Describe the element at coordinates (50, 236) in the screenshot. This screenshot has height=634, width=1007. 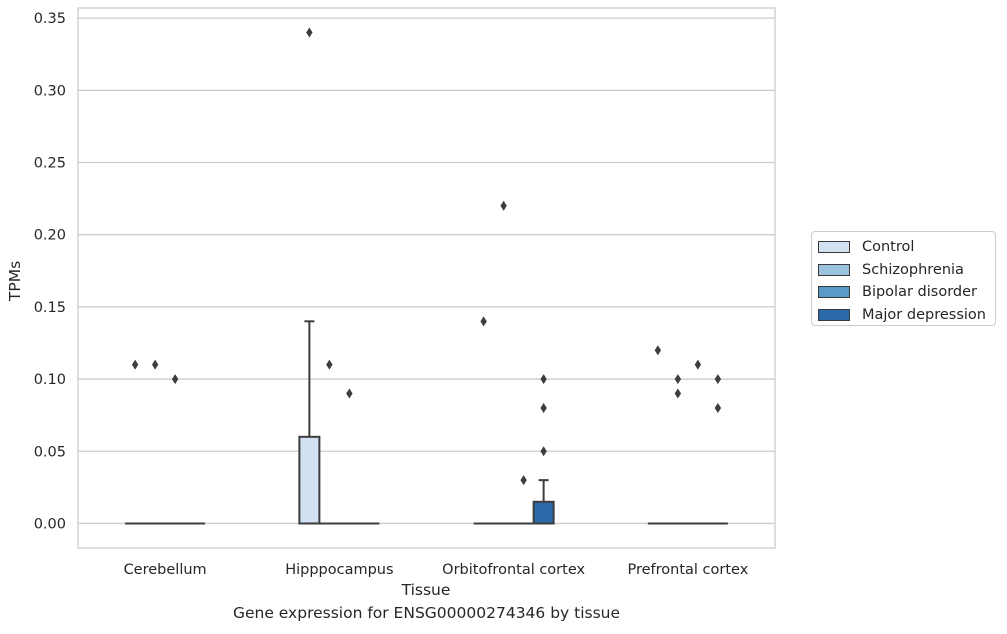
I see `y-tick-label: 0.20` at that location.